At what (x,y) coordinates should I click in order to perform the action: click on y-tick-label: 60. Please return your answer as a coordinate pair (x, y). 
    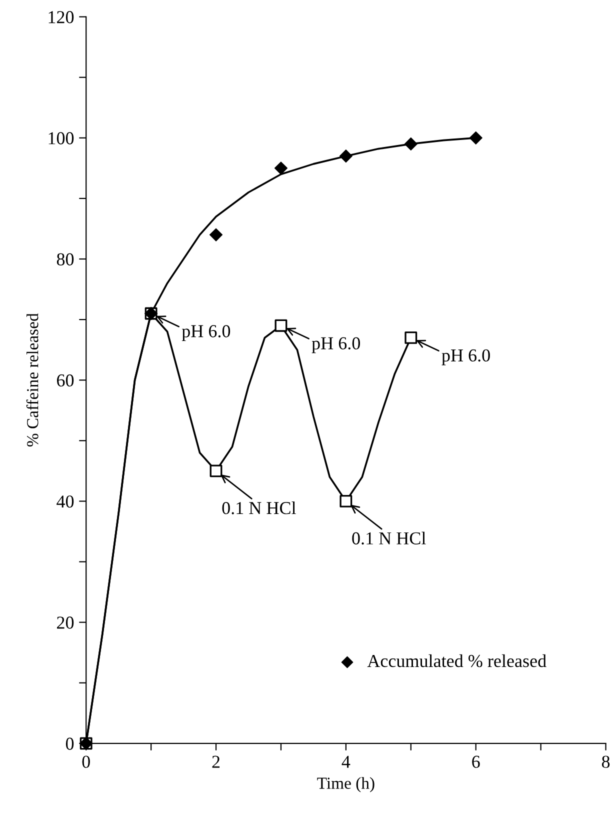
    Looking at the image, I should click on (65, 380).